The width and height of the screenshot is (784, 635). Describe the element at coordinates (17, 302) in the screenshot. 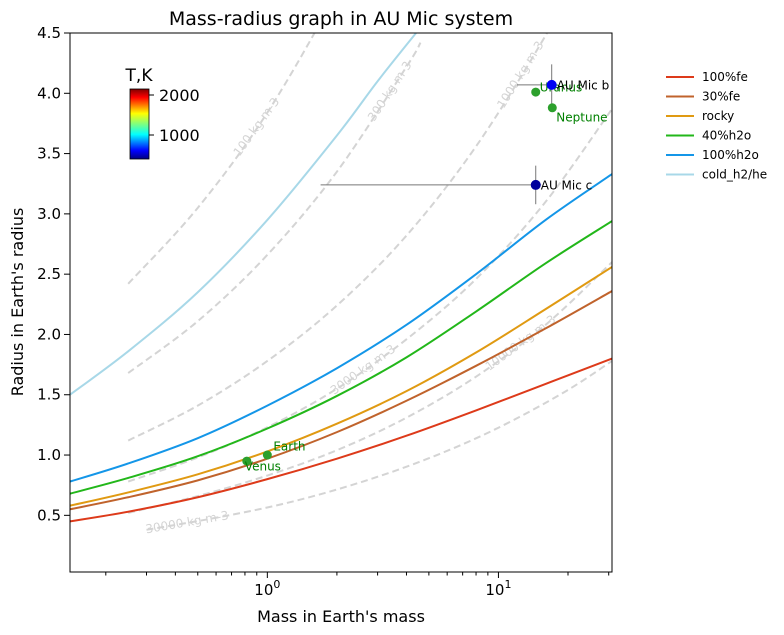

I see `y-axis-label: Radius in Earth's radius` at that location.